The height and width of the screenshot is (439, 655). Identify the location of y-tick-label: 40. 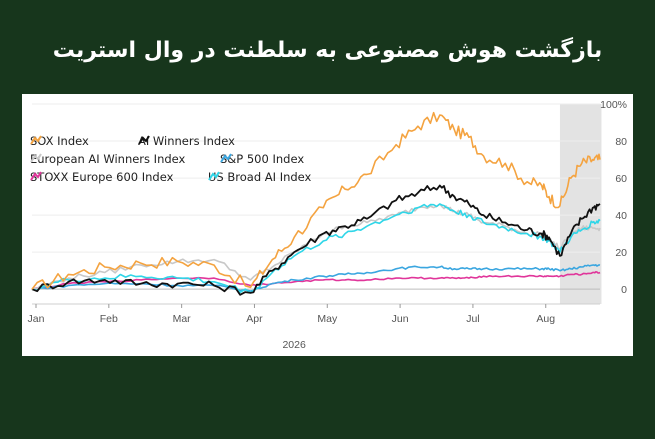
(621, 216).